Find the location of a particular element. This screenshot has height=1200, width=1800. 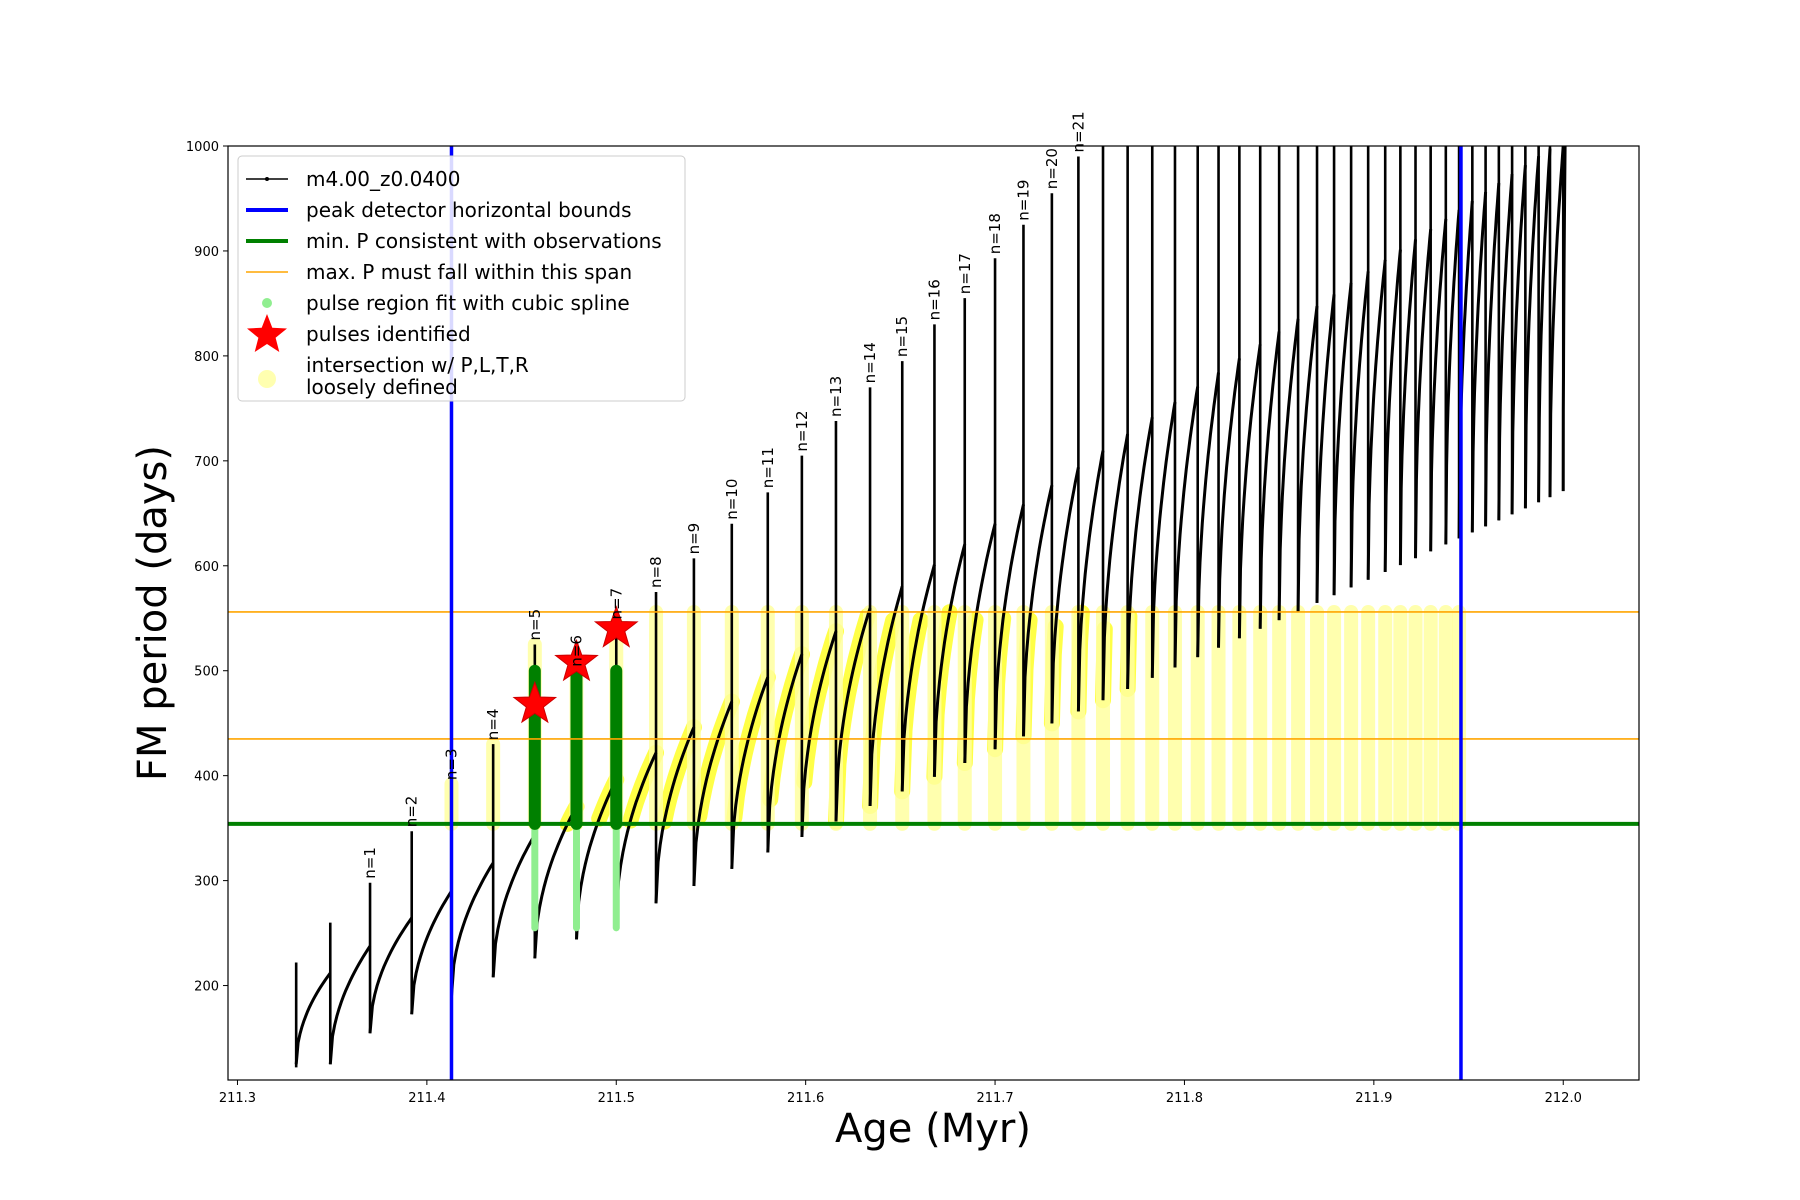

y-axis-title: FM period (days) is located at coordinates (153, 613).